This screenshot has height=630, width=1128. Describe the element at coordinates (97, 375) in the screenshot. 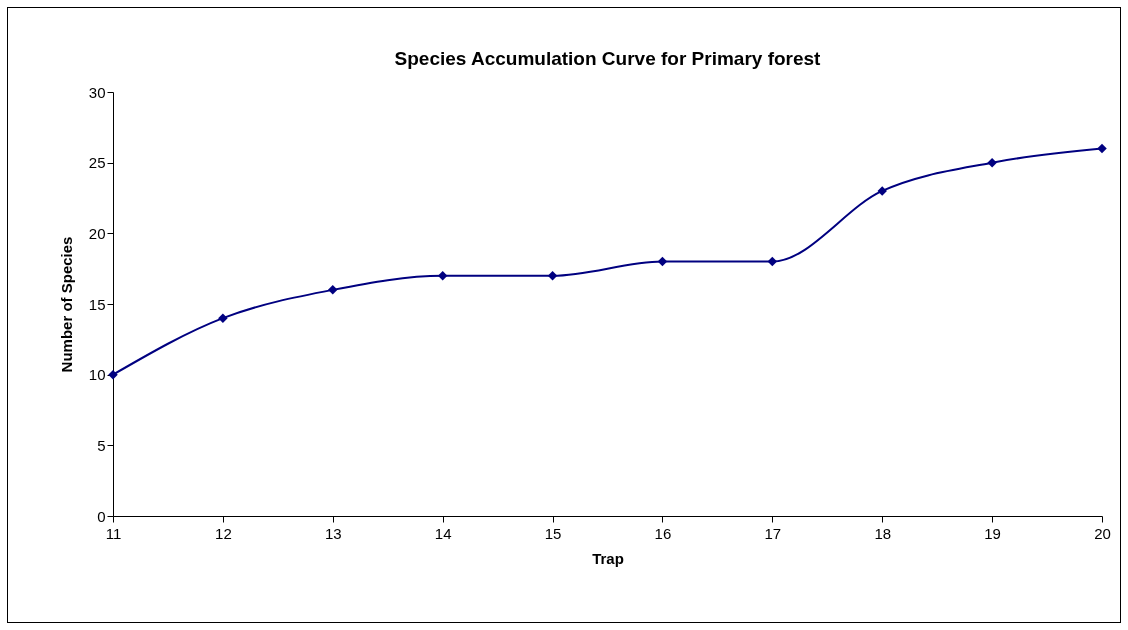

I see `y-tick-label: 10` at that location.